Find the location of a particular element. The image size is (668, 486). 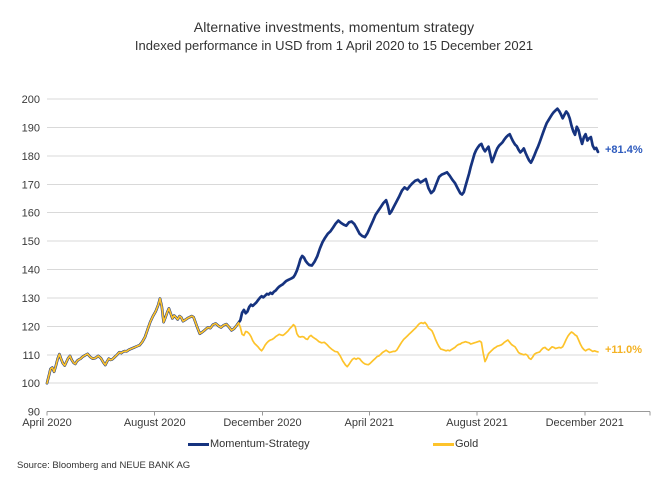

y-axis-tick-label: 140 is located at coordinates (31, 271).